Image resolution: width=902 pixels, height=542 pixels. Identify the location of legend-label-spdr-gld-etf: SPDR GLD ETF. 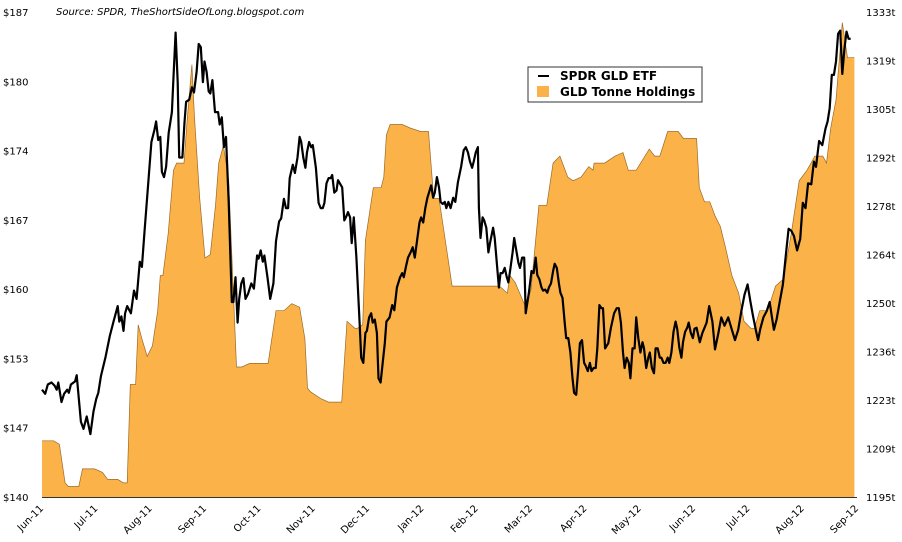
(608, 76).